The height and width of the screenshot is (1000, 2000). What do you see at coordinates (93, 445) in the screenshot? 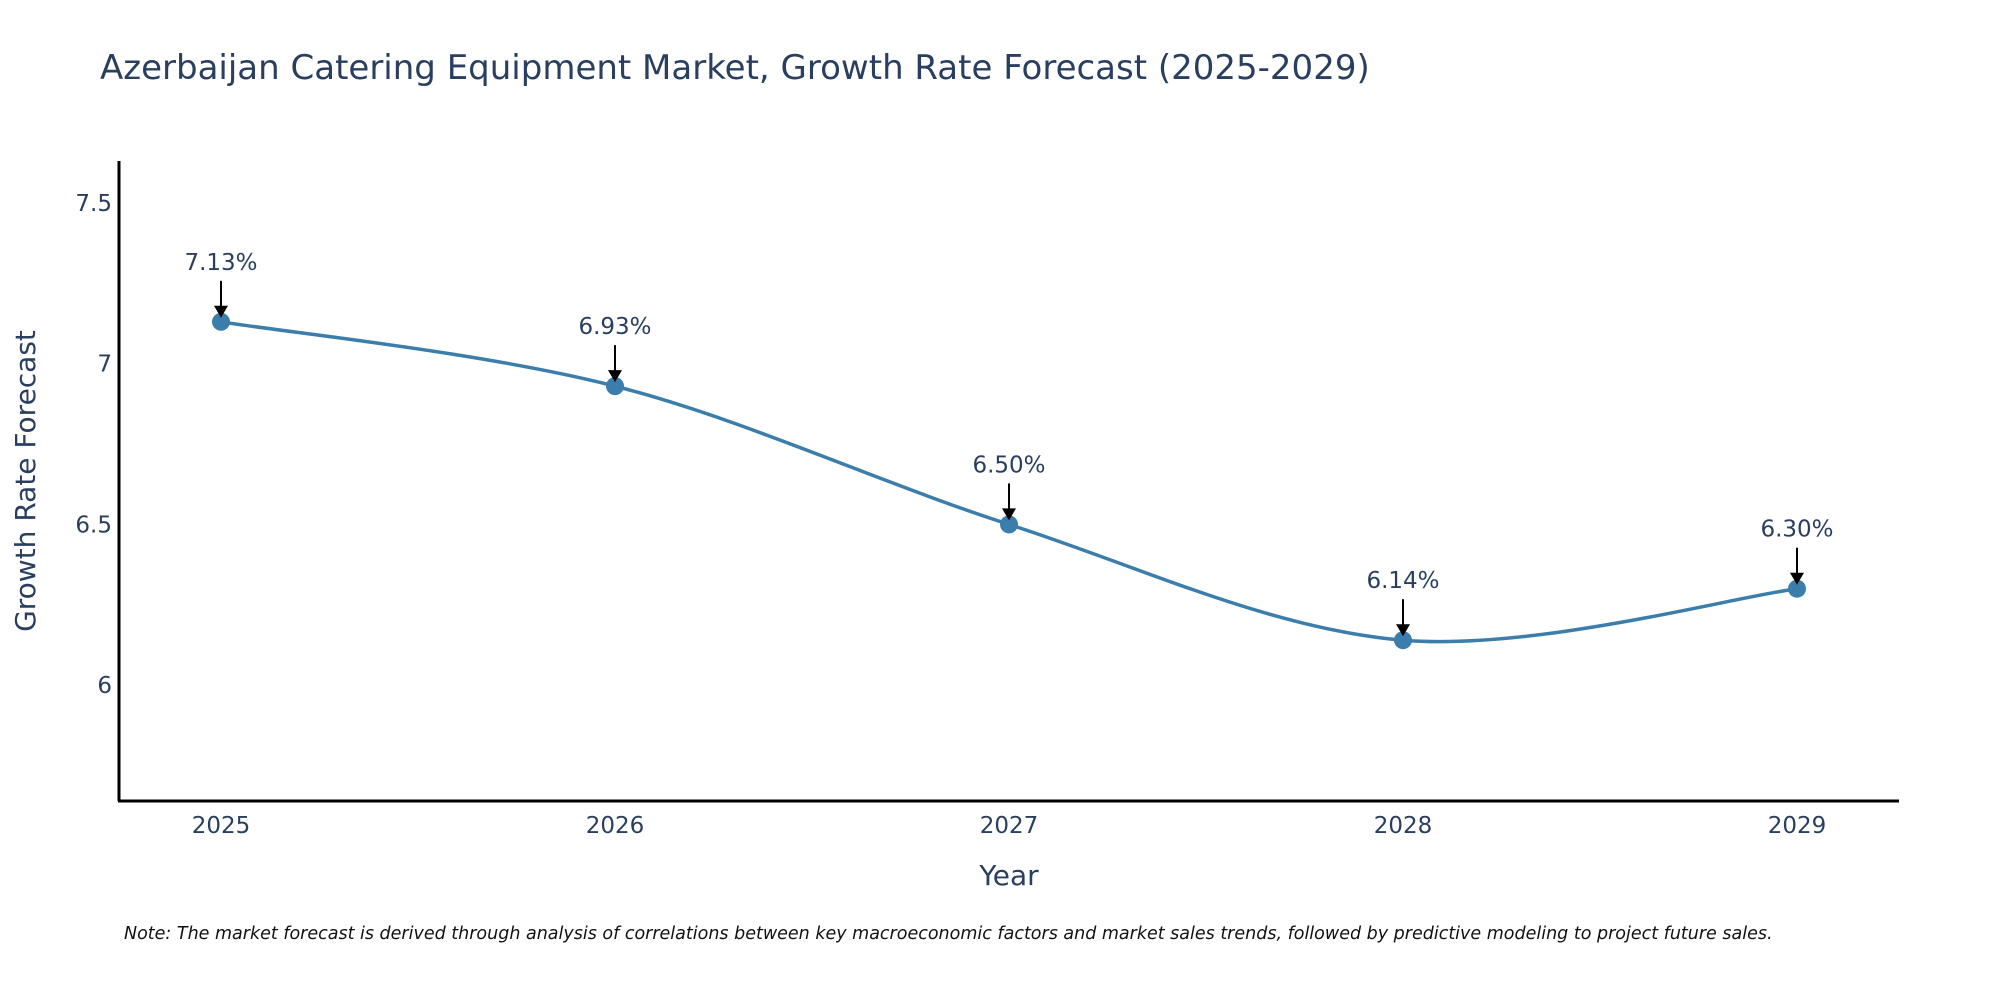
I see `y-tick-labels: 6 6.5 7 7.5` at bounding box center [93, 445].